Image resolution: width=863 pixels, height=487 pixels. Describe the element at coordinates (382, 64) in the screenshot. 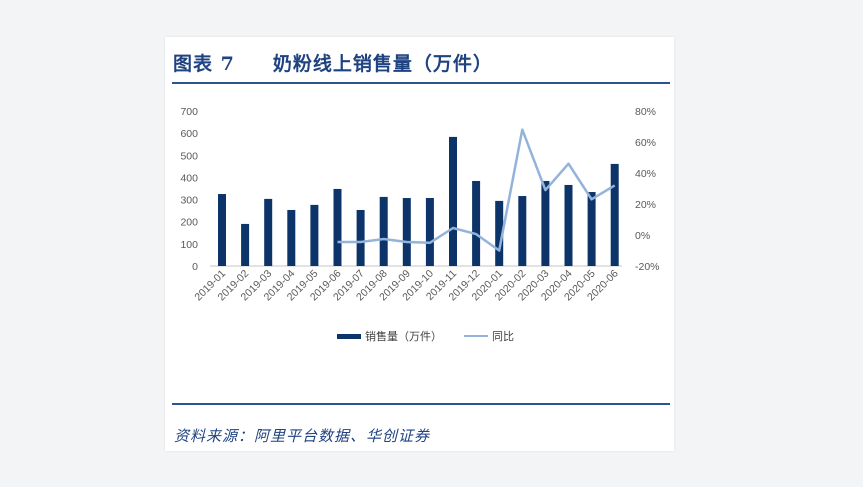

I see `chart-title: 奶粉线上销售量（万件）` at that location.